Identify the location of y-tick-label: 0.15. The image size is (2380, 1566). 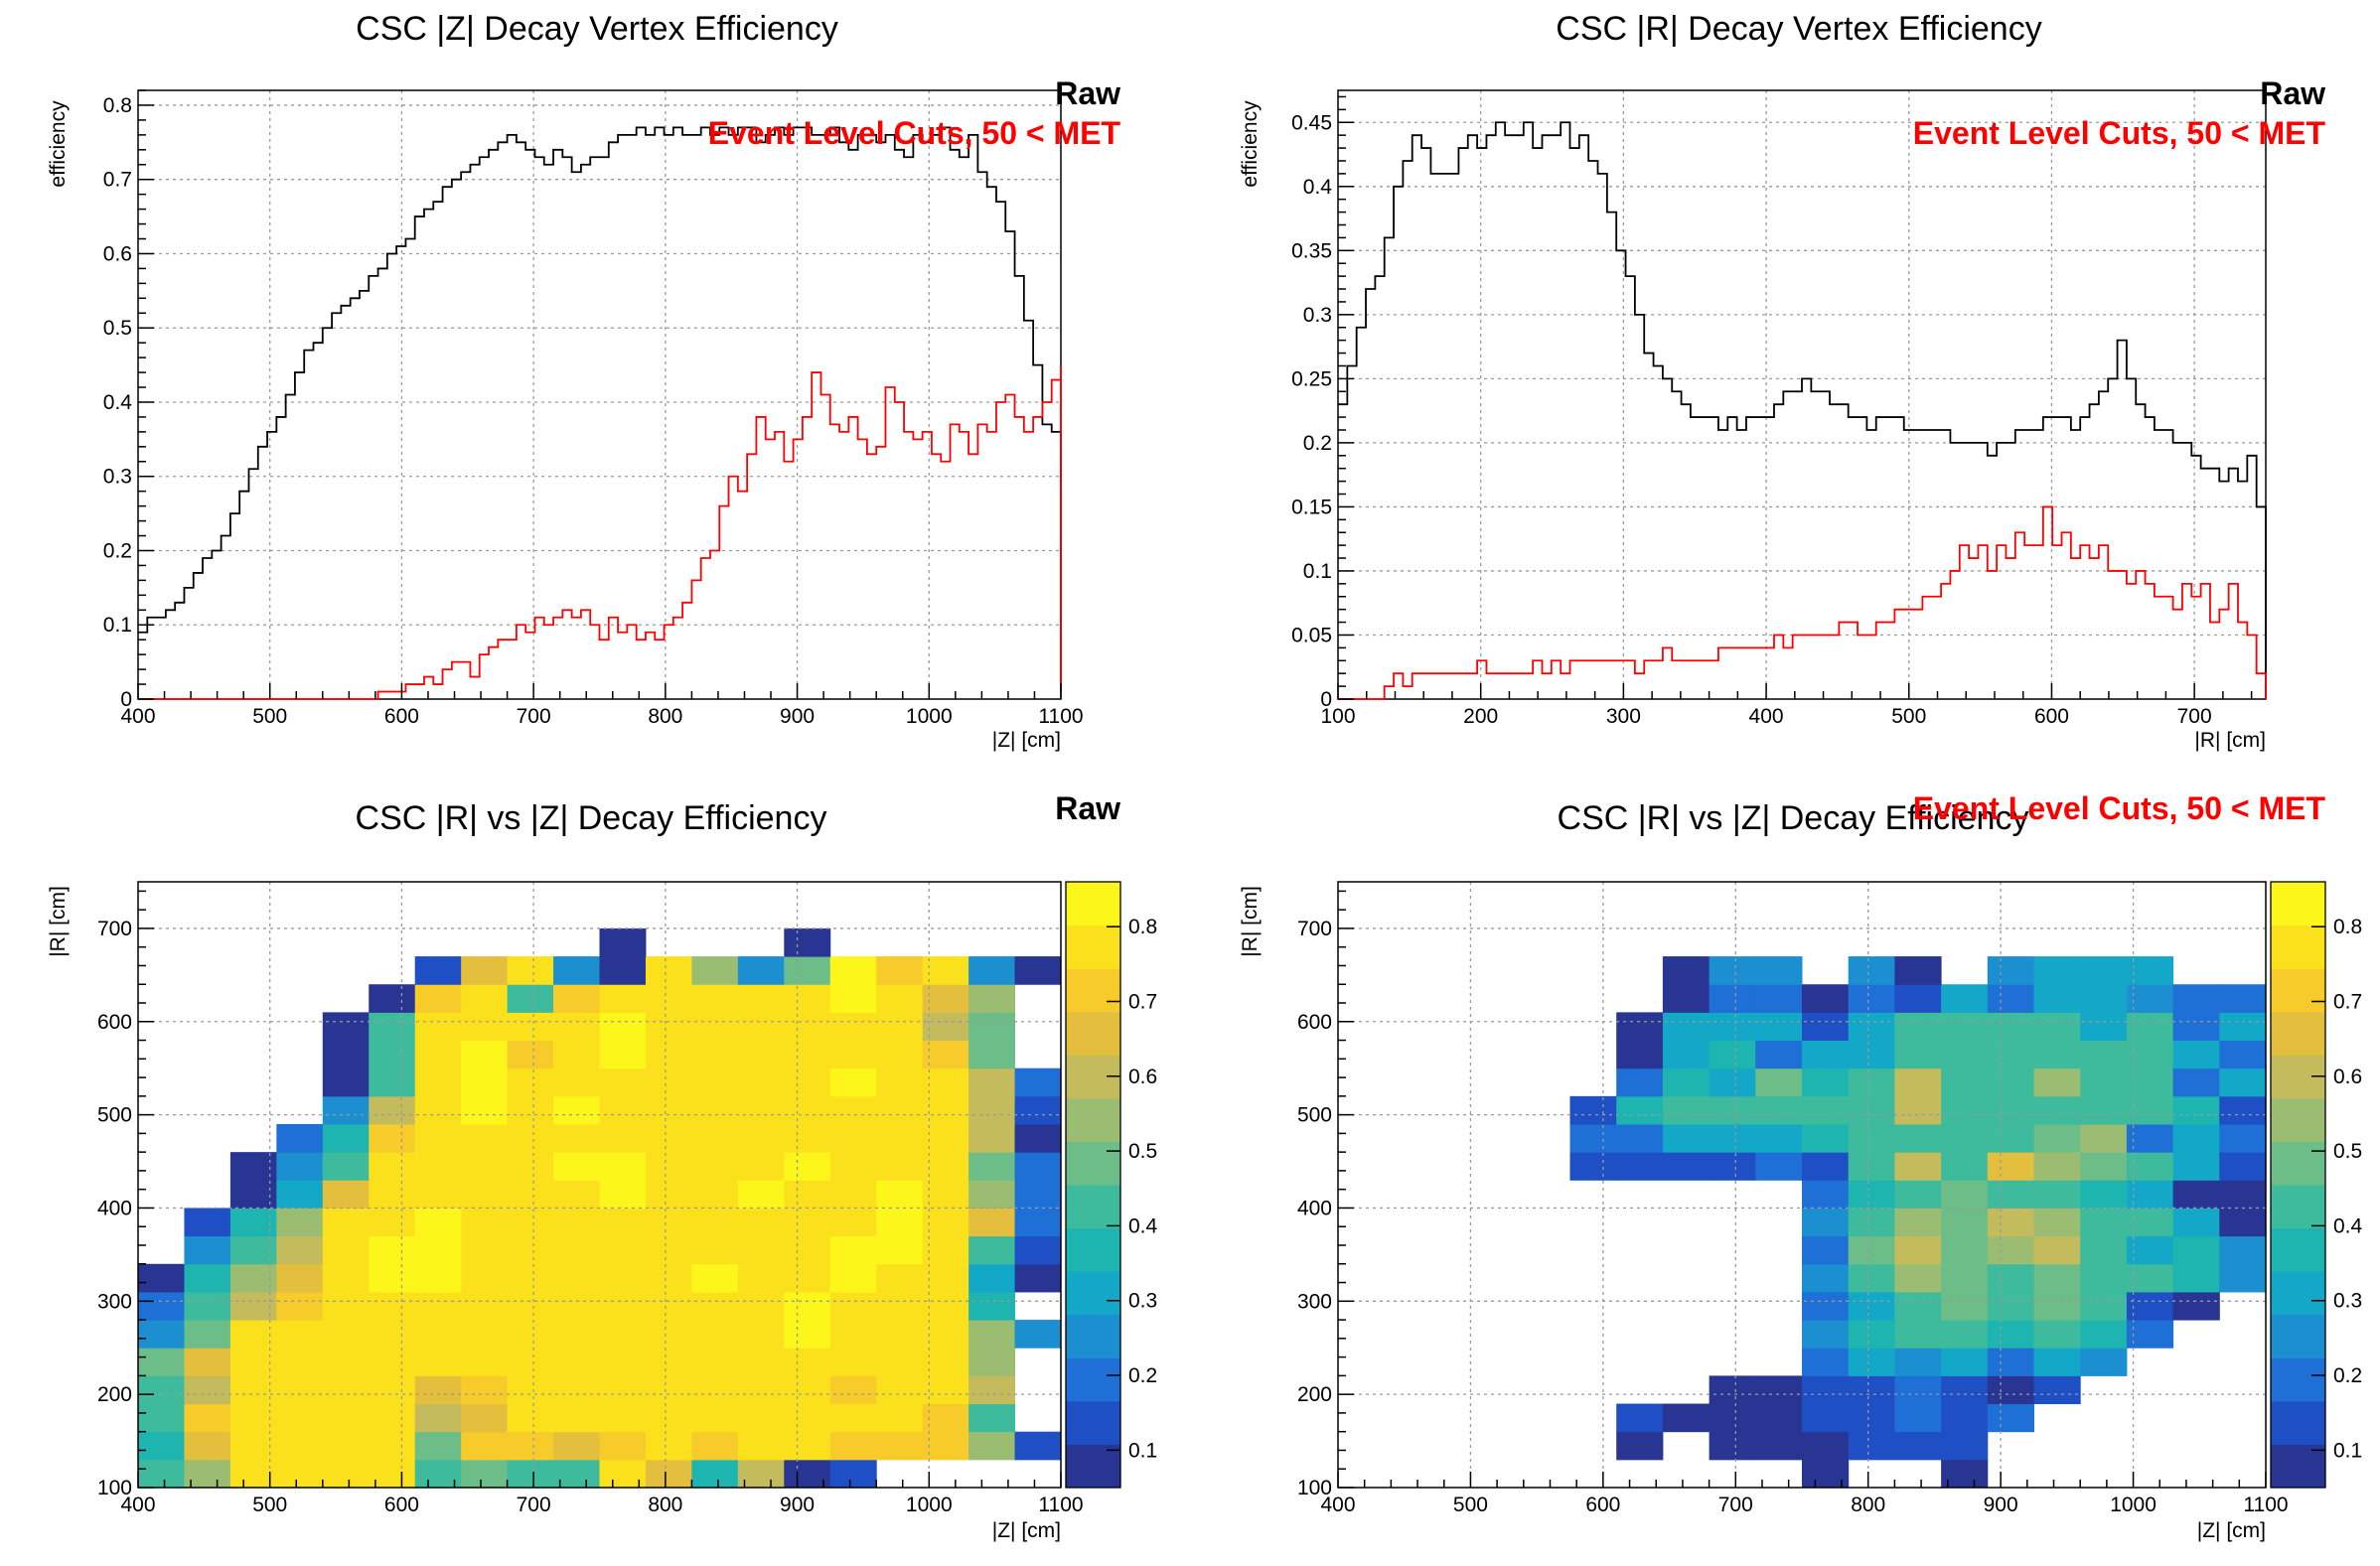
(1311, 507).